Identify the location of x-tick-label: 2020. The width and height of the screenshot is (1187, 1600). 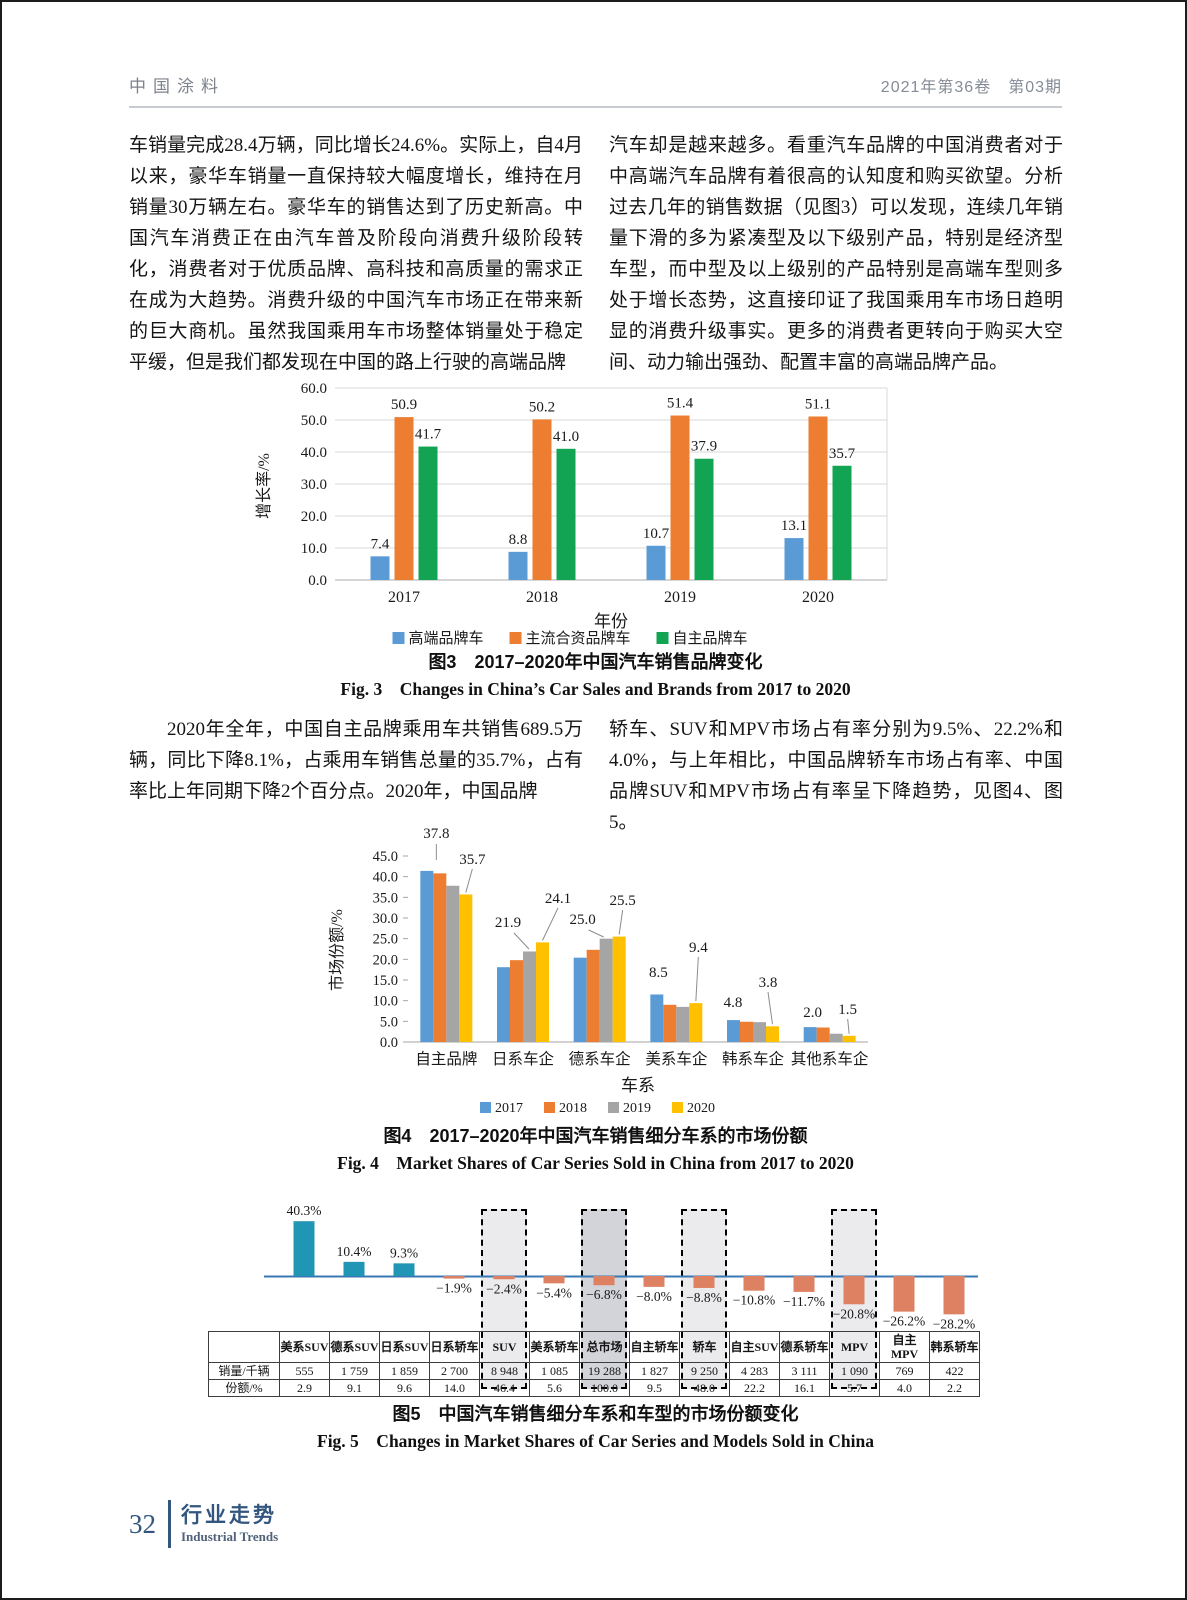
(818, 597).